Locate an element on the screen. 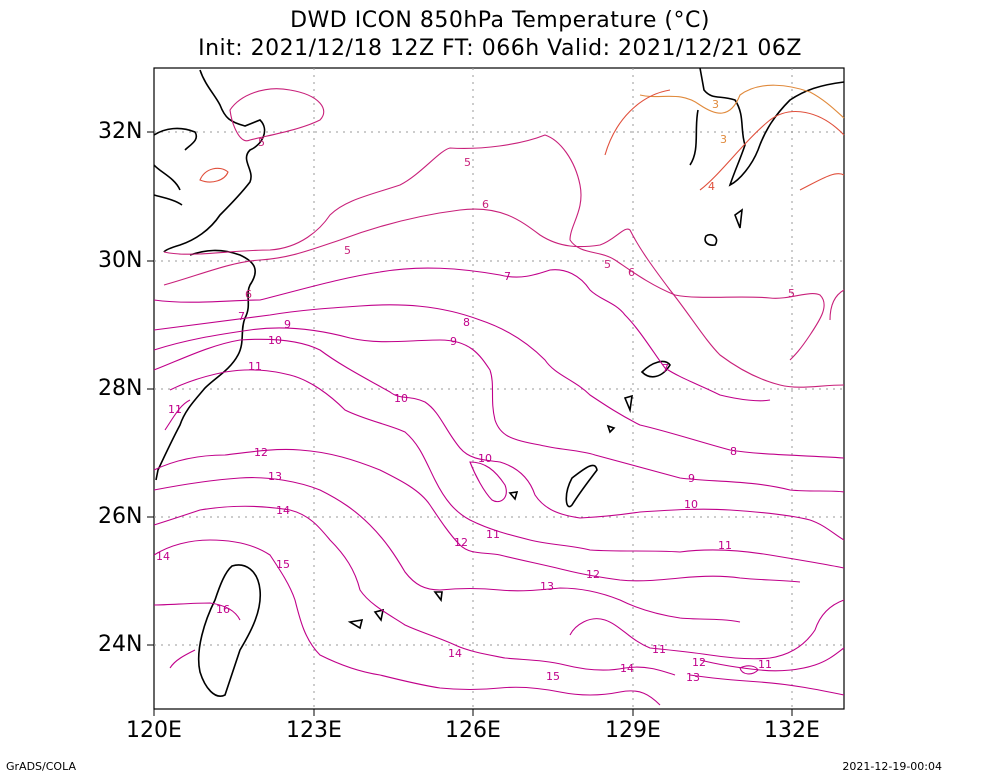  contour-label-8-b: 8 is located at coordinates (733, 451).